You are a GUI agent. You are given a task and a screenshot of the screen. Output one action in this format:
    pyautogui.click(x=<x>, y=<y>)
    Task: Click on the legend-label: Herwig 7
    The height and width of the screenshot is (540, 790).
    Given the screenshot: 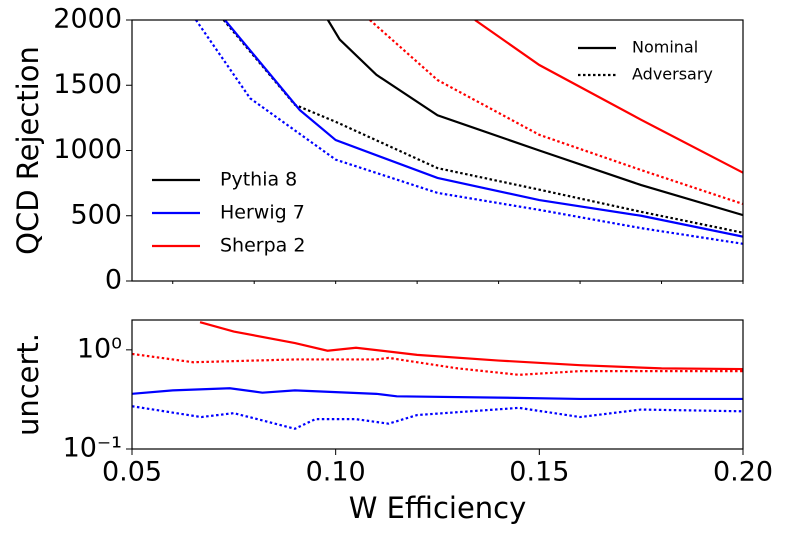 What is the action you would take?
    pyautogui.click(x=262, y=213)
    